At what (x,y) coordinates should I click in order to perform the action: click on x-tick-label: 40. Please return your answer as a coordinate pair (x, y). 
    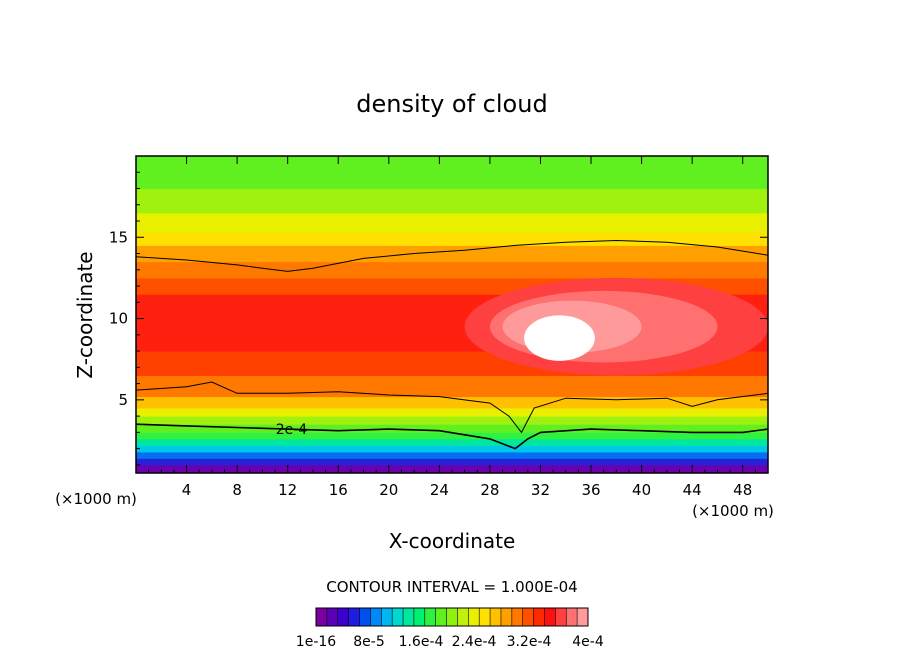
    Looking at the image, I should click on (641, 490).